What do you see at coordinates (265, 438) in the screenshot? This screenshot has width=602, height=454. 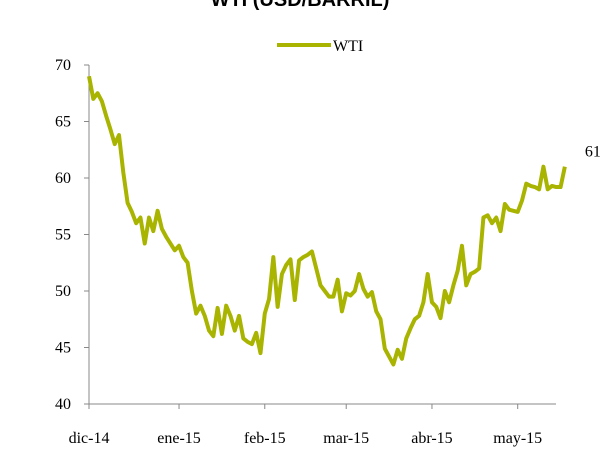 I see `x-tick-label: feb-15` at bounding box center [265, 438].